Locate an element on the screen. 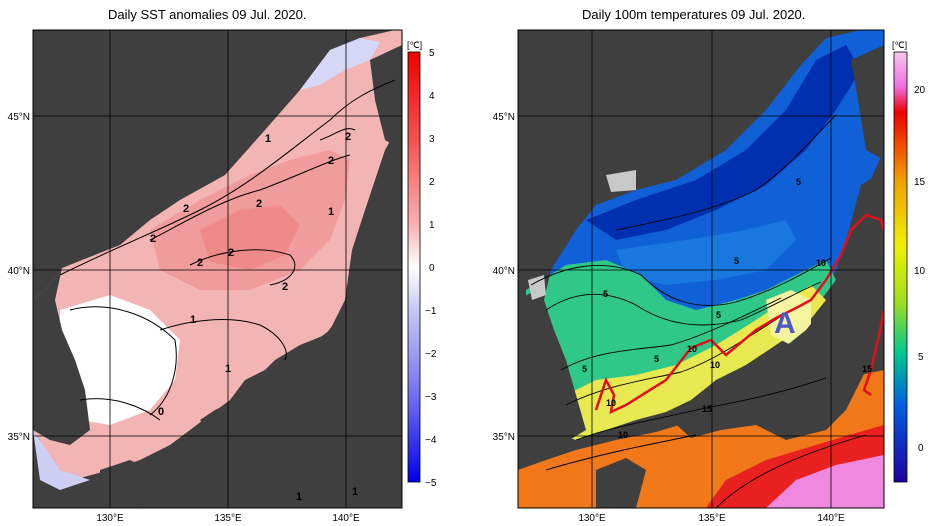 The image size is (933, 526). current-axis-line is located at coordinates (739, 314).